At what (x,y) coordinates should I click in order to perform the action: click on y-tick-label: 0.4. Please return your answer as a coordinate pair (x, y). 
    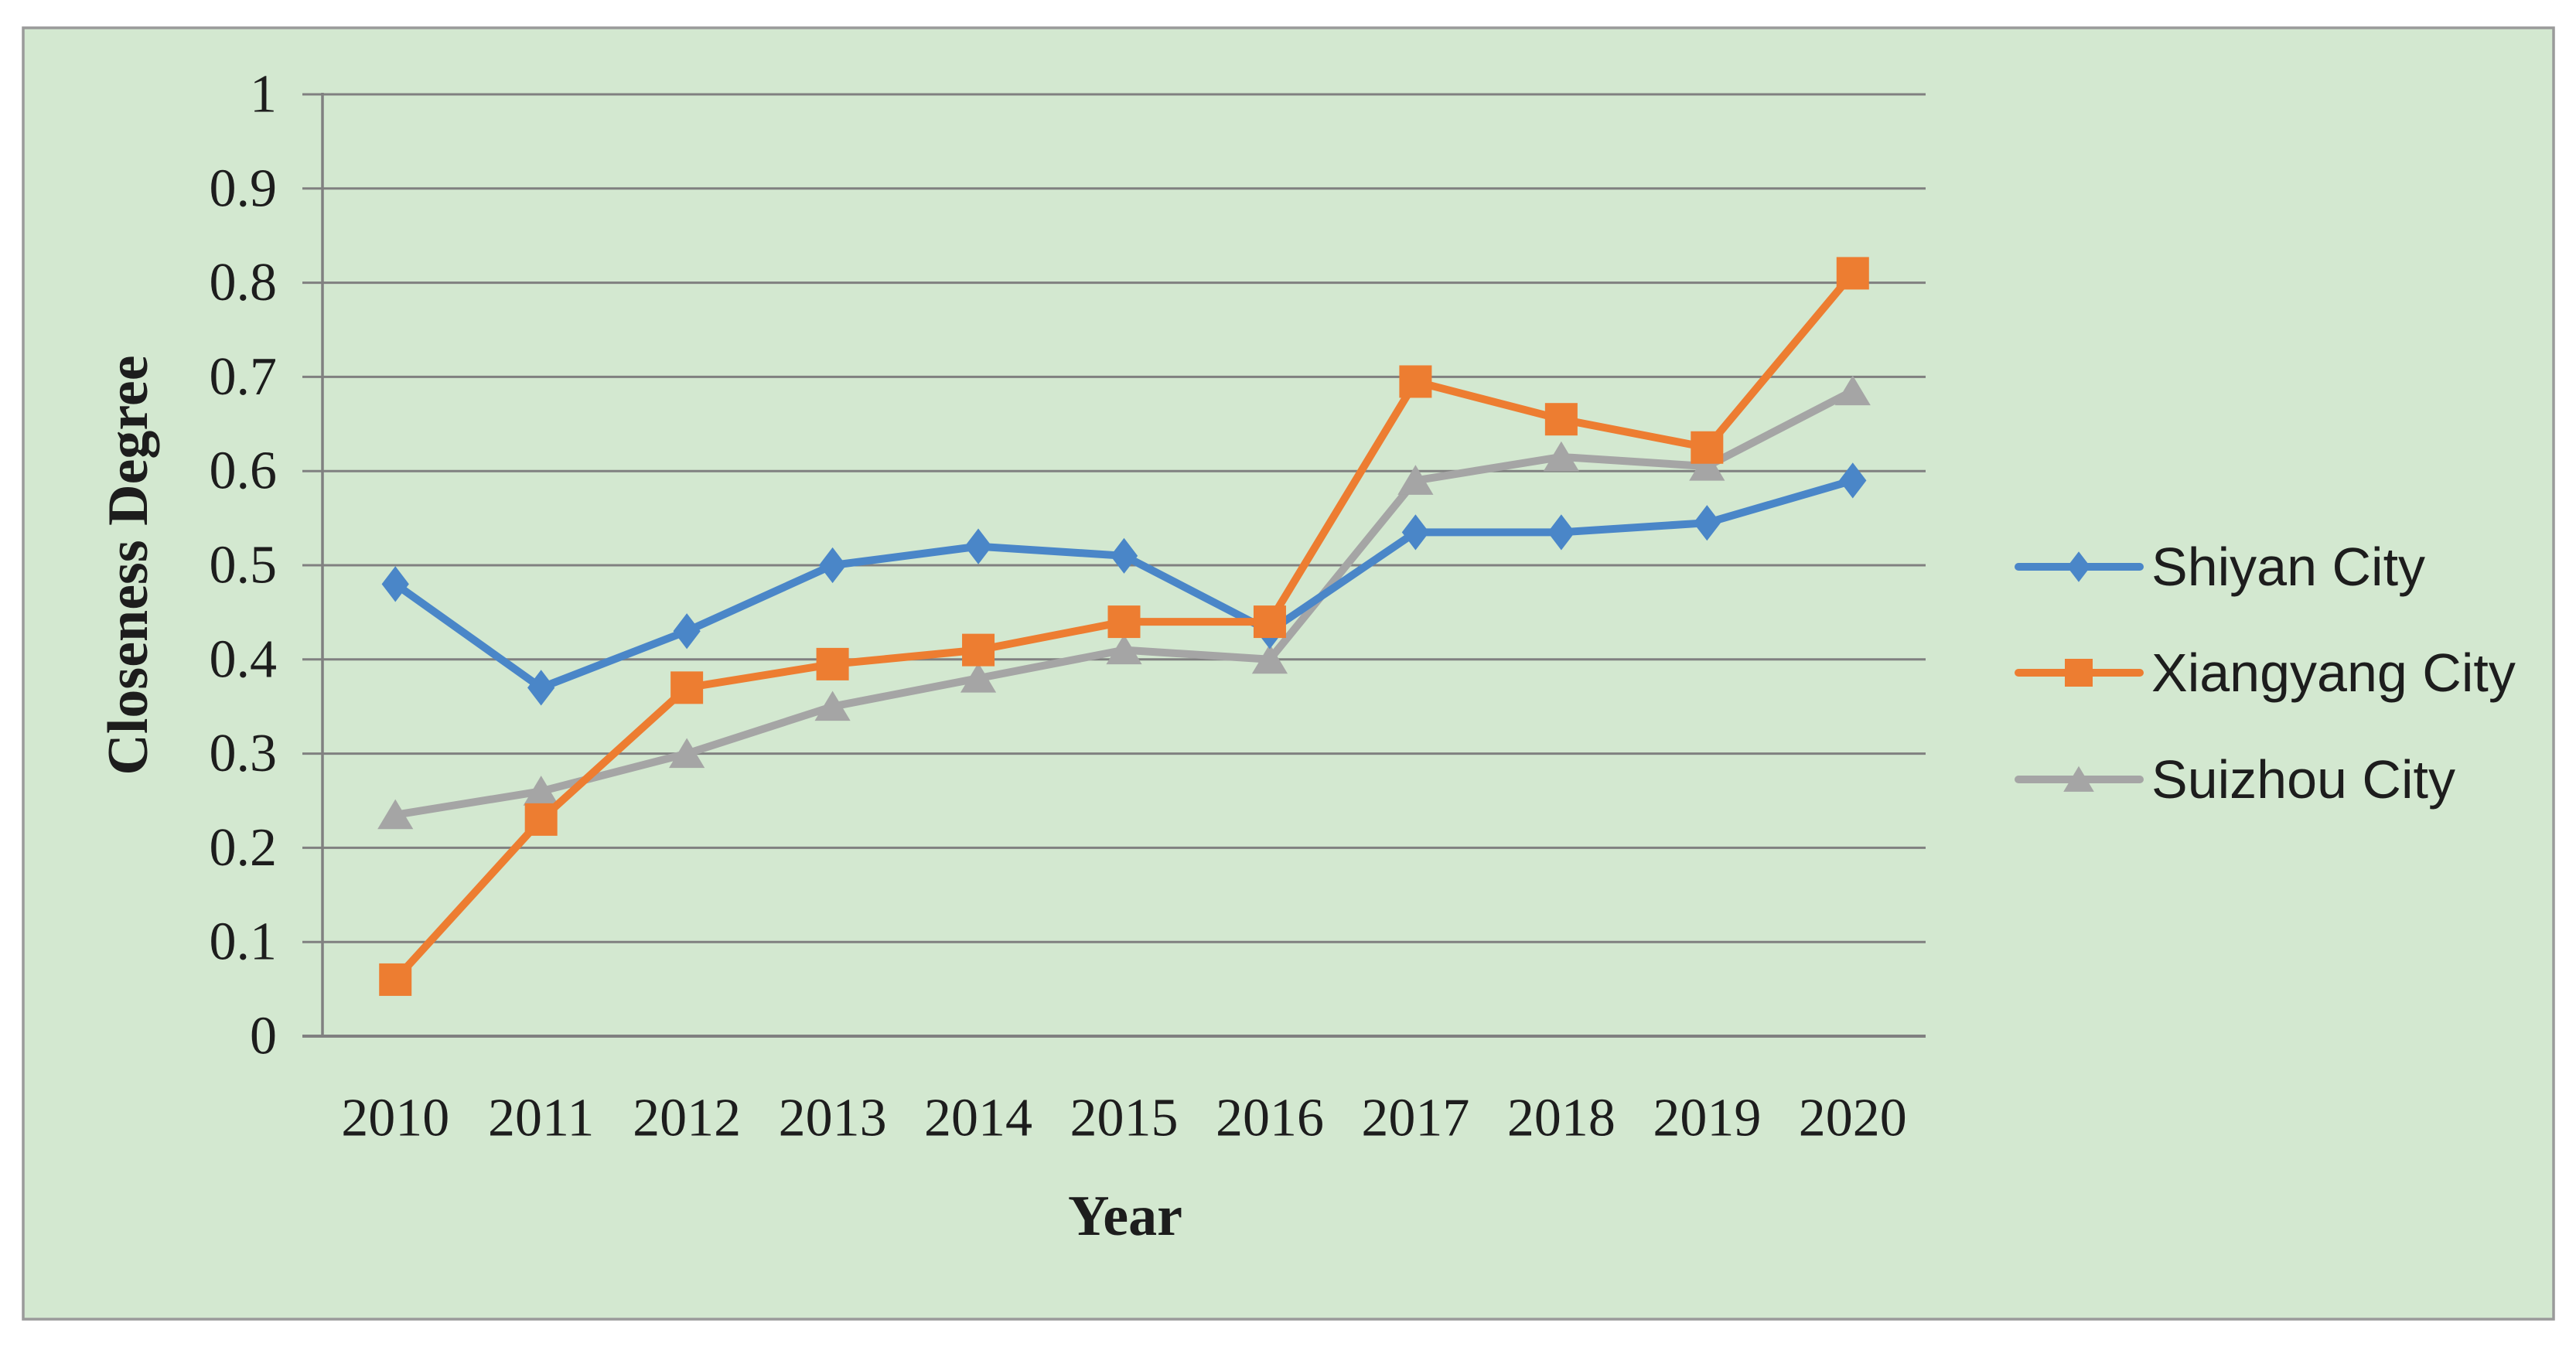
    Looking at the image, I should click on (244, 659).